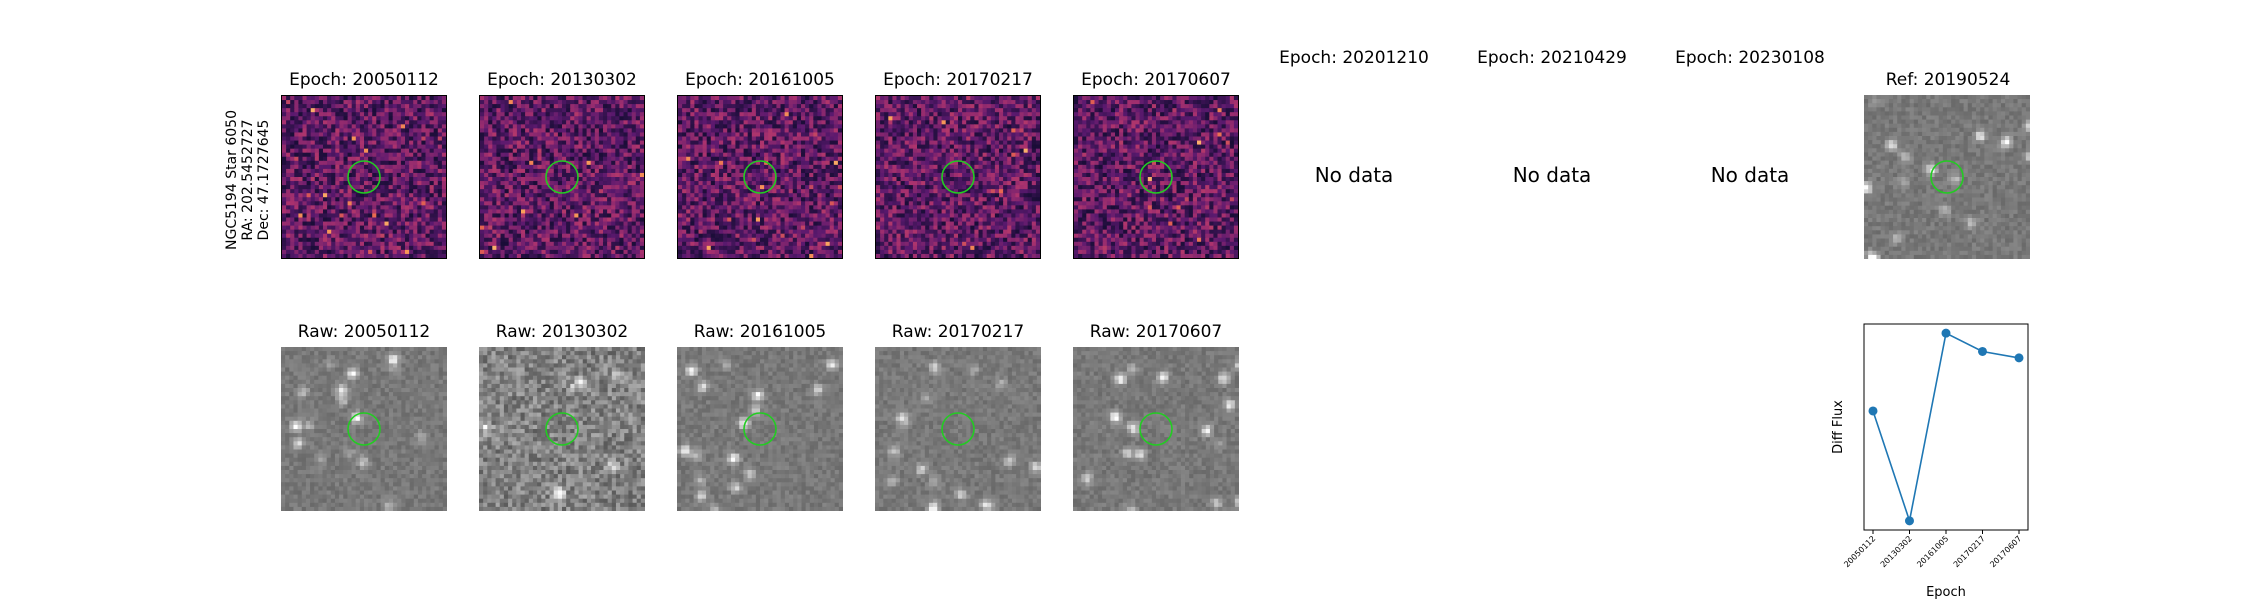 The width and height of the screenshot is (2250, 600). I want to click on light-curve-xticks: 20050112 20130302 20161005 20170217 20170607, so click(1932, 549).